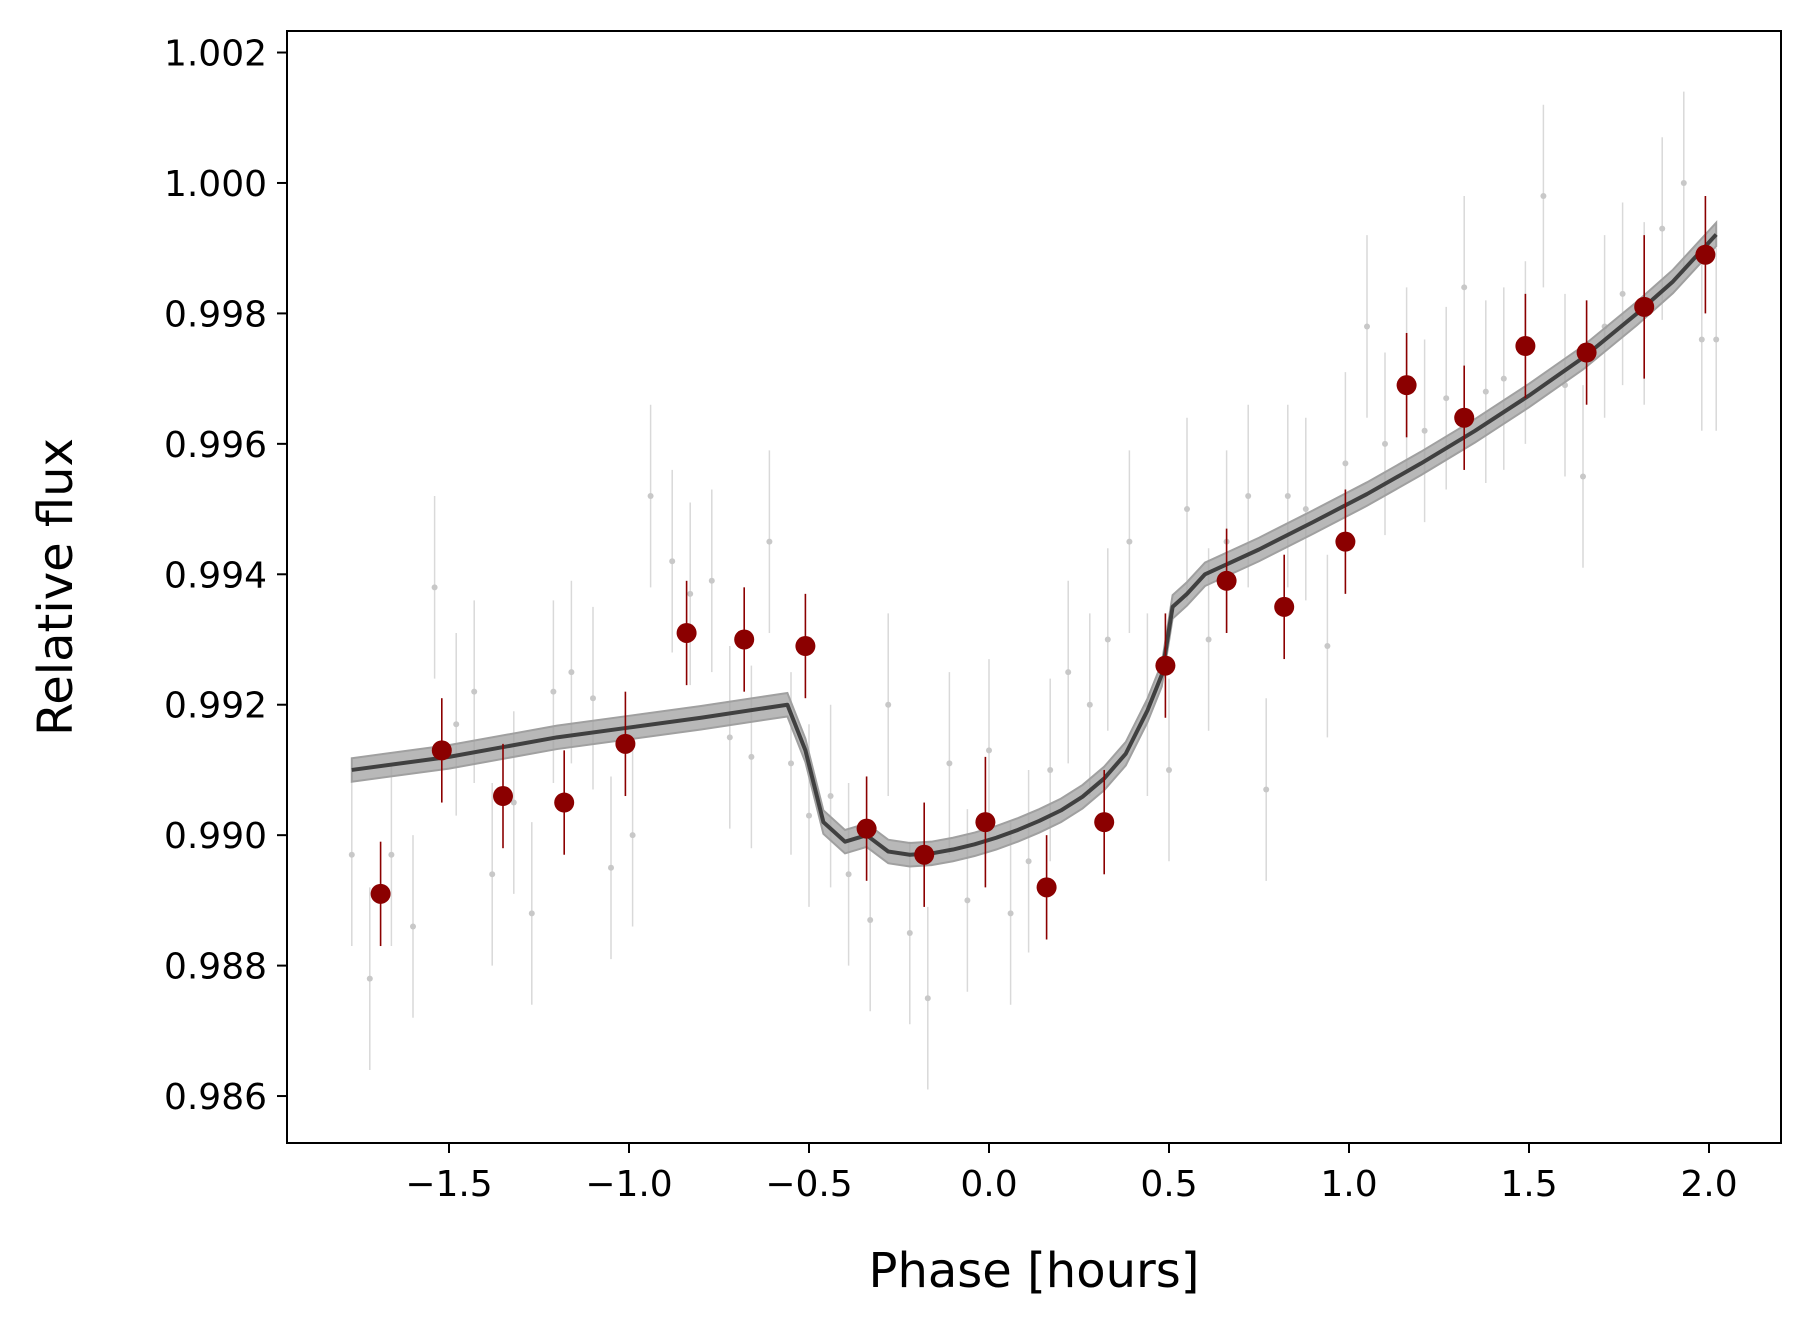  Describe the element at coordinates (215, 836) in the screenshot. I see `y-tick-label: 0.990` at that location.